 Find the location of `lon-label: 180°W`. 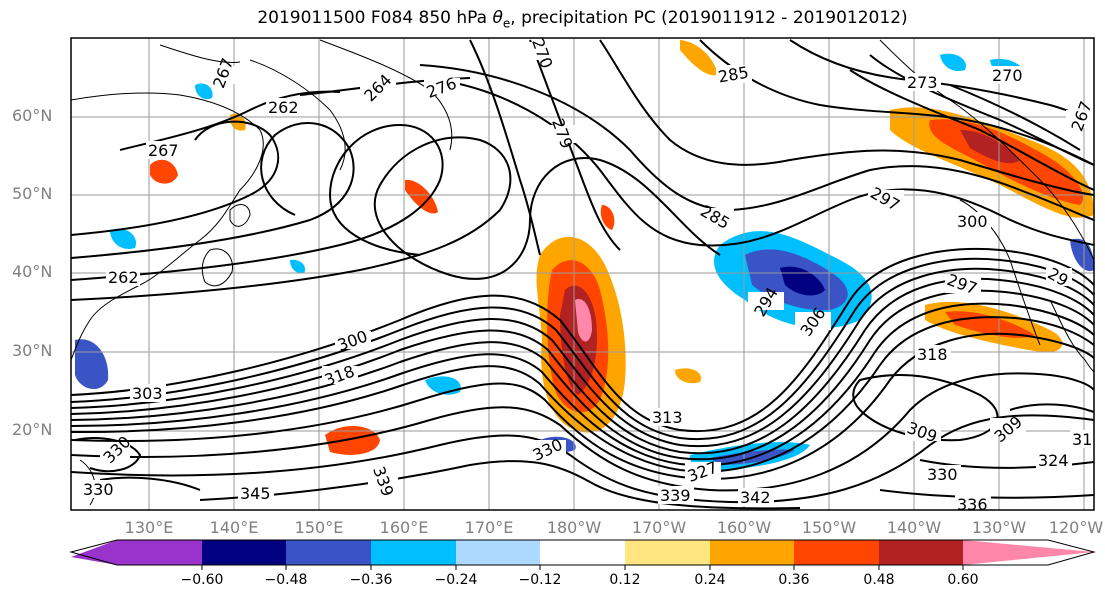

lon-label: 180°W is located at coordinates (574, 527).